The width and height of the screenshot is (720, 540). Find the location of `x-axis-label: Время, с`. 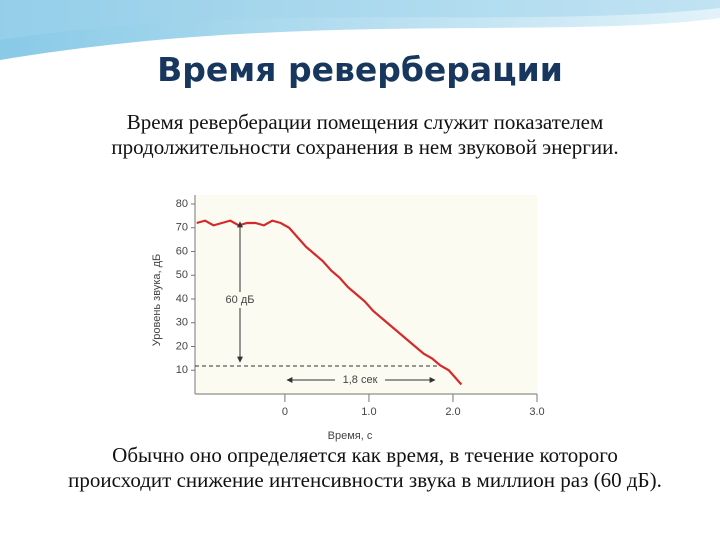

x-axis-label: Время, с is located at coordinates (350, 436).